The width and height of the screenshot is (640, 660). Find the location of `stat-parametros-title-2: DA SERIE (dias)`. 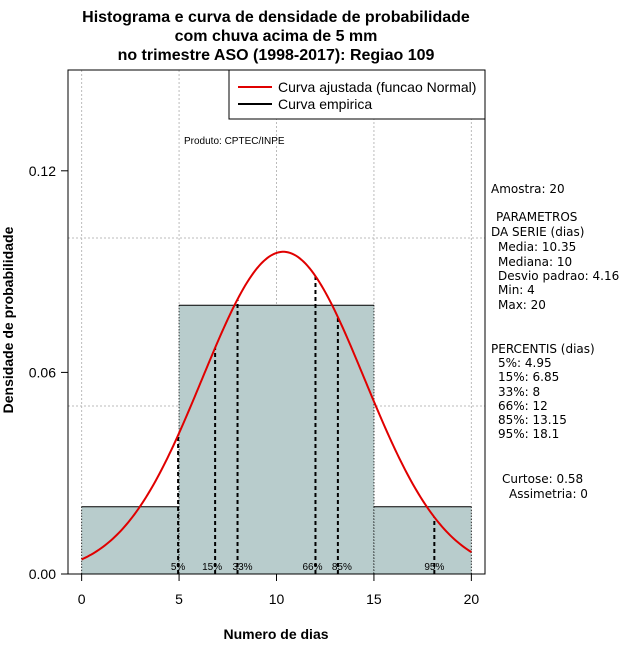

stat-parametros-title-2: DA SERIE (dias) is located at coordinates (537, 232).